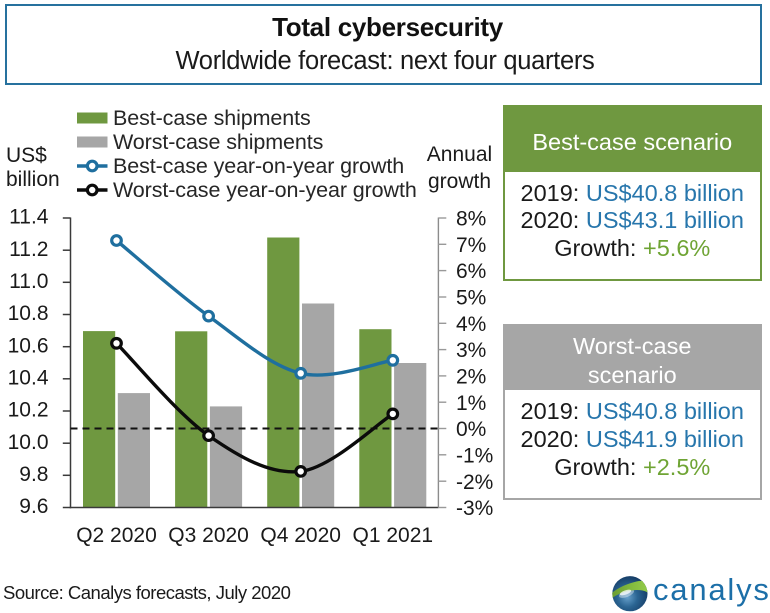 This screenshot has width=770, height=613. I want to click on svg-text: -1%, so click(474, 455).